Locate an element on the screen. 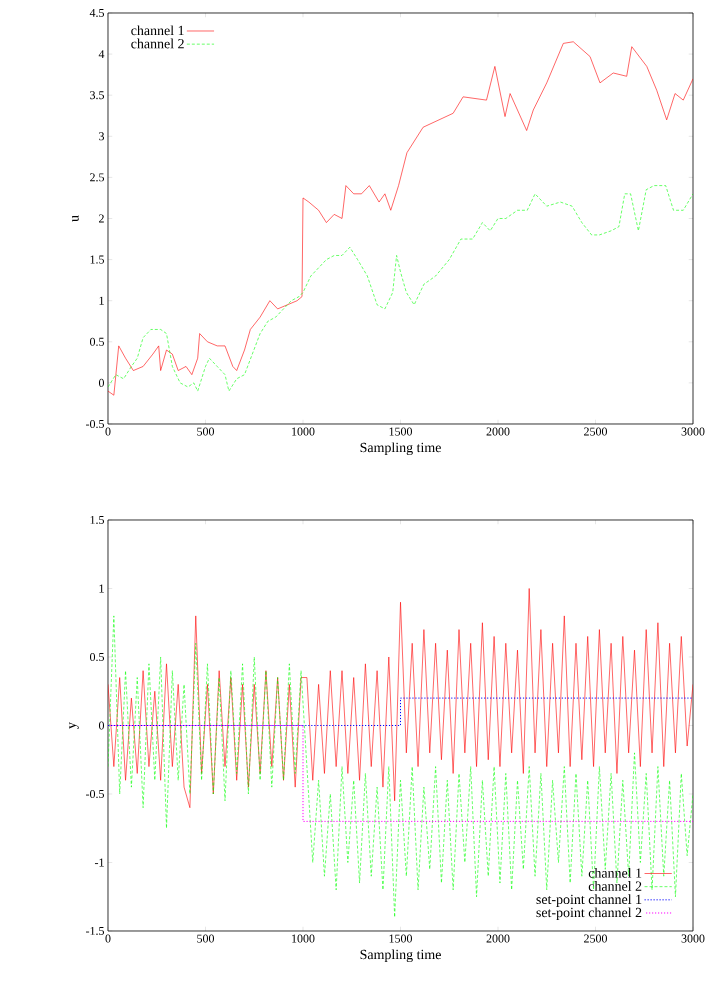  y-tick-label: 4 is located at coordinates (101, 54).